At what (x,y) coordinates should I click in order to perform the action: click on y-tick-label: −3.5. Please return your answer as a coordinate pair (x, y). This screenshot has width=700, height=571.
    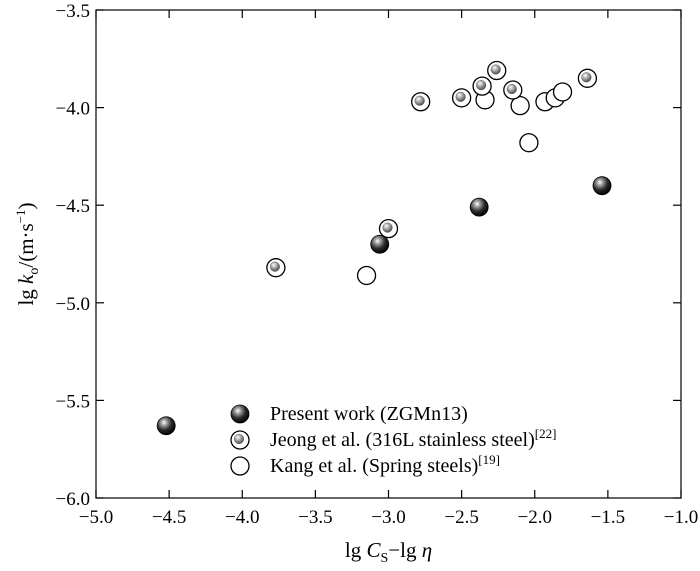
    Looking at the image, I should click on (73, 11).